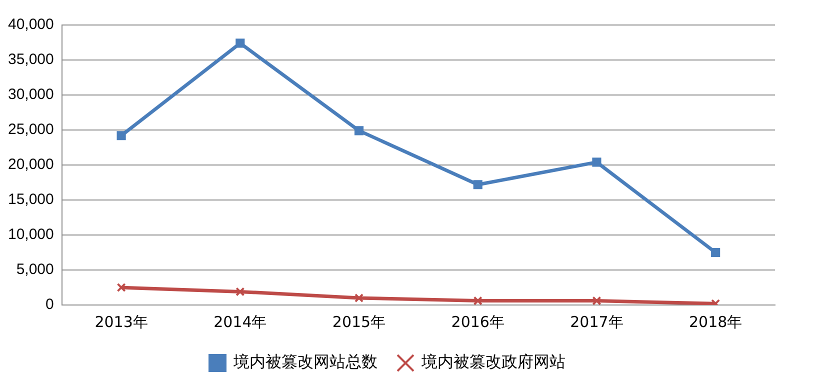  Describe the element at coordinates (597, 321) in the screenshot. I see `x-tick-label: 2017年` at that location.